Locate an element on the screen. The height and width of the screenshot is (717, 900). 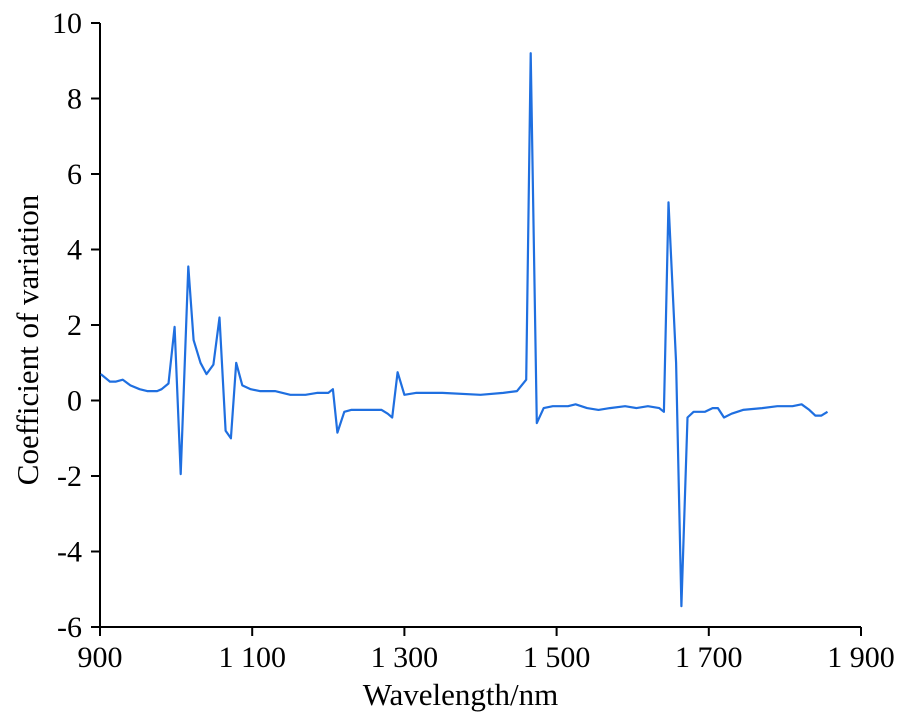
x-ticks: 900 1 100 1 300 1 500 1 700 1 900 is located at coordinates (486, 650).